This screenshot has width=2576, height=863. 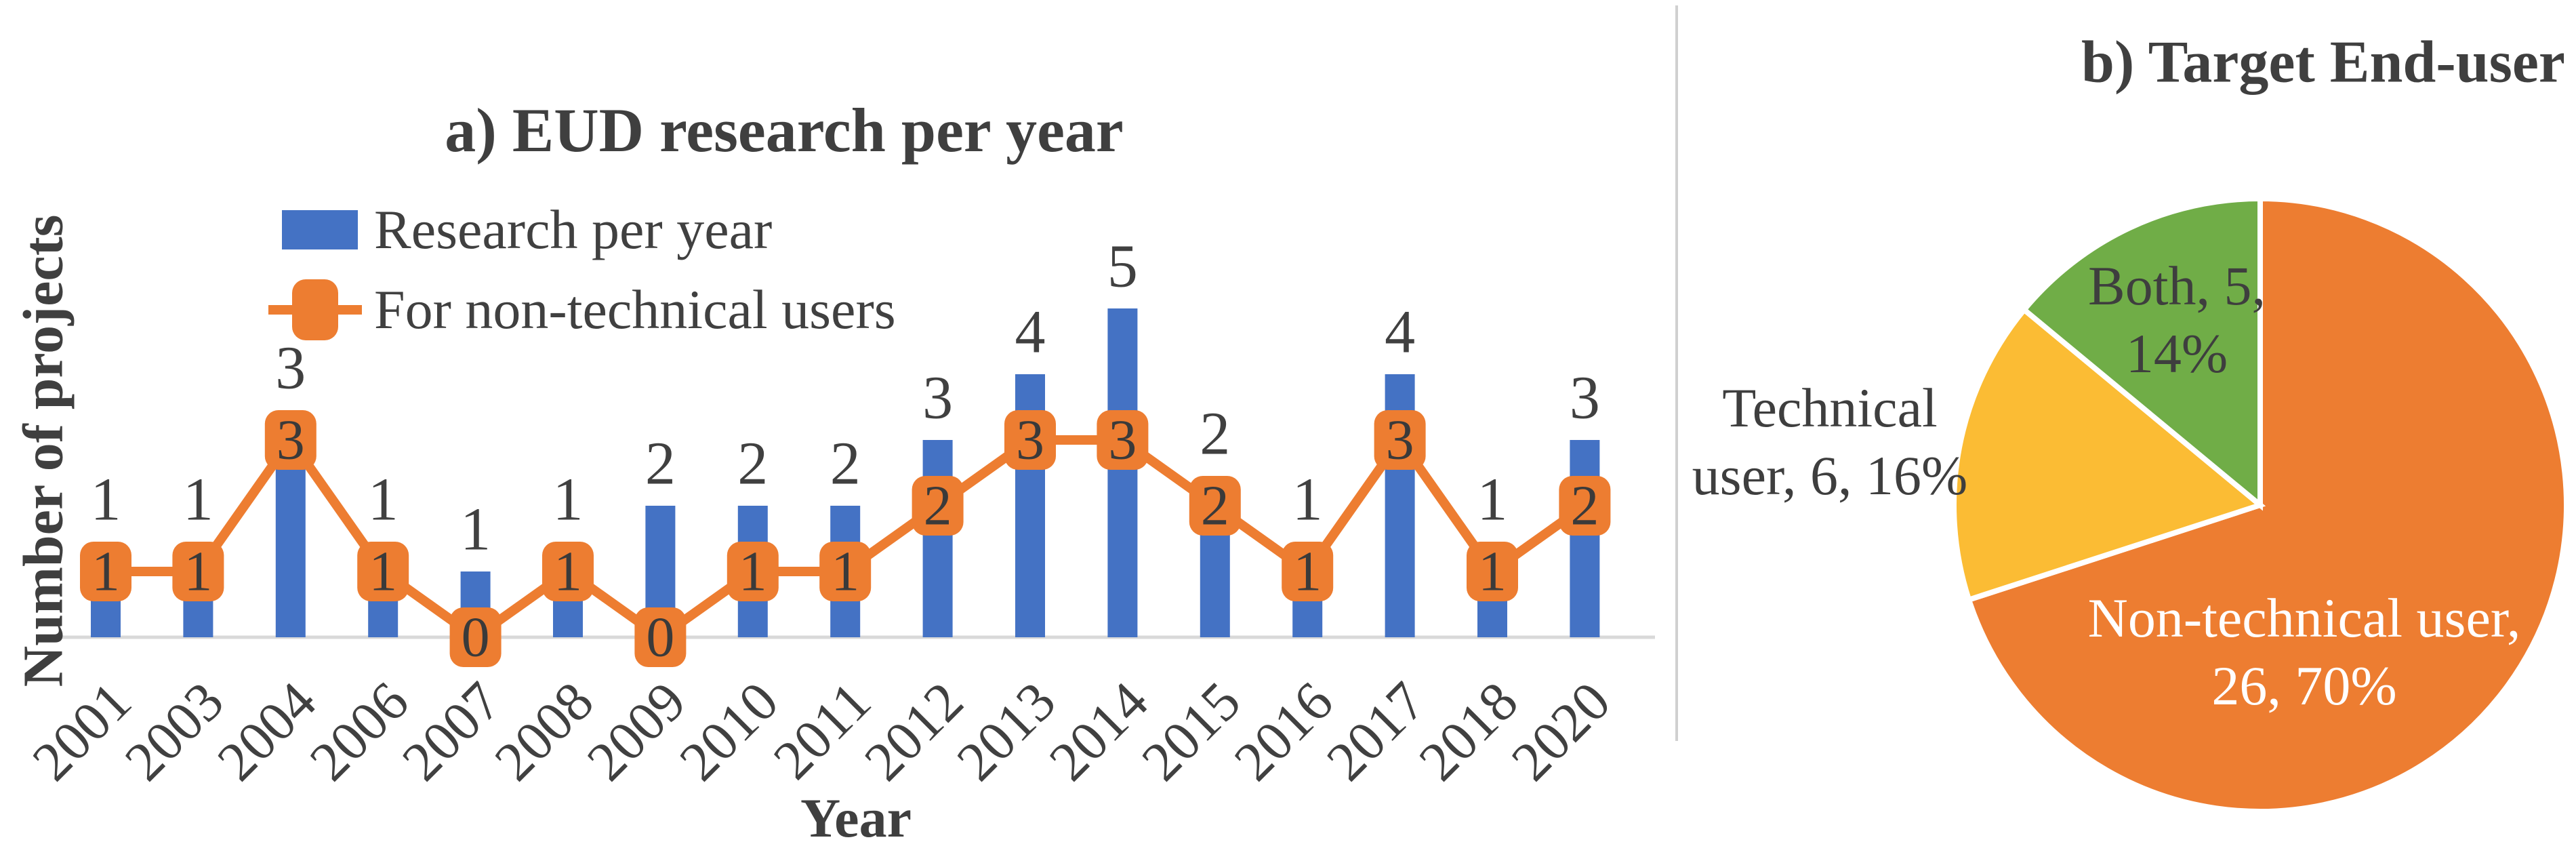 I want to click on line-value-label-2013: 3, so click(x=1030, y=440).